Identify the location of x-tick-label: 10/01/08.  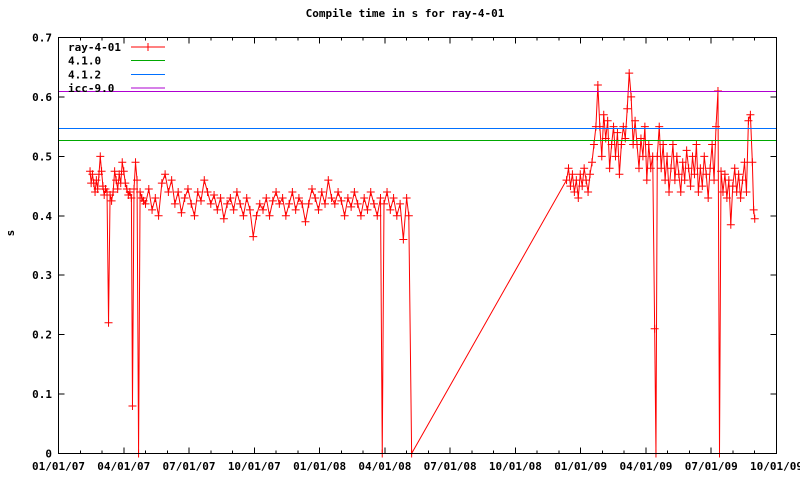
(515, 466).